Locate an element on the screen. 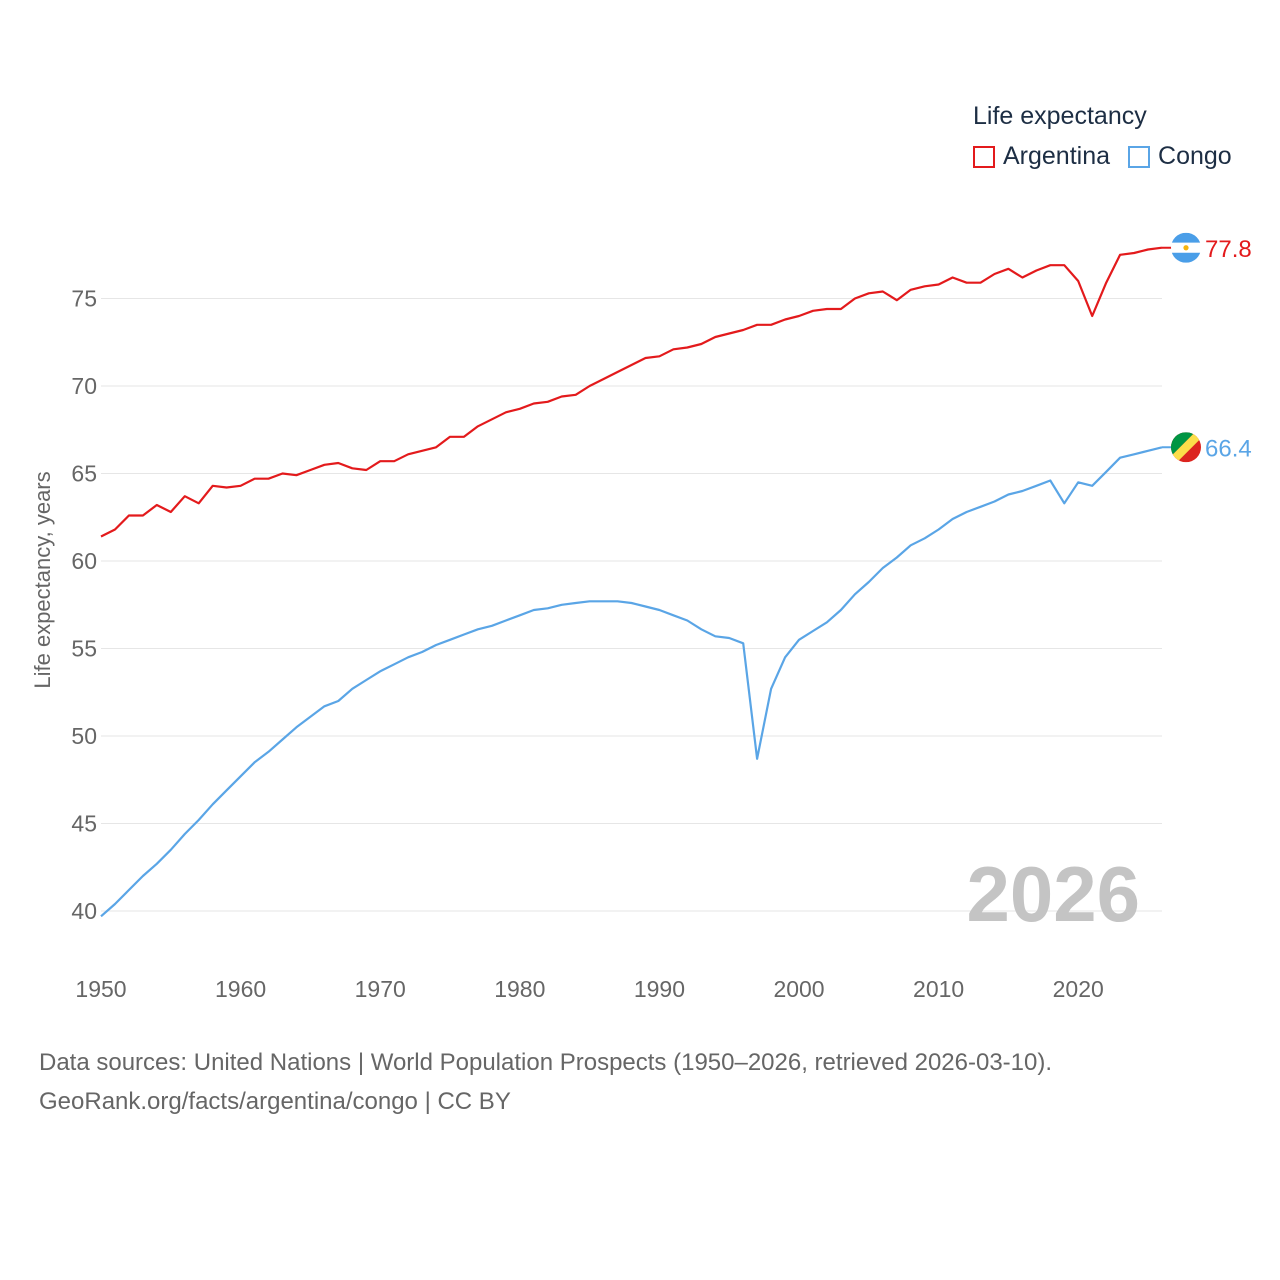 Image resolution: width=1280 pixels, height=1280 pixels. x-tick-label-2000: 2000 is located at coordinates (798, 989).